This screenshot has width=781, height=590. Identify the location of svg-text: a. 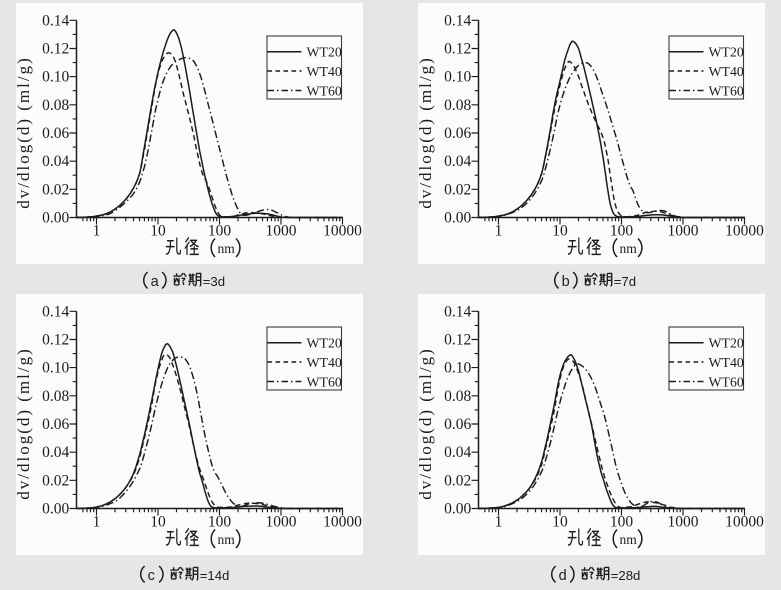
(154, 282).